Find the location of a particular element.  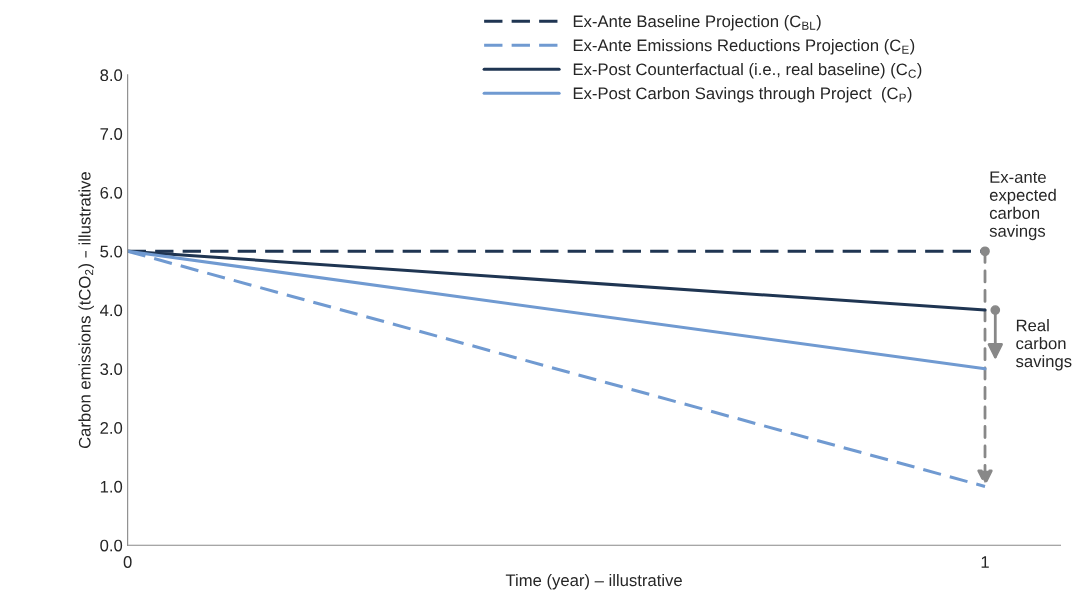

legend-label: Ex-Ante Emissions Reductions Projection (C$_{E}$) is located at coordinates (744, 47).